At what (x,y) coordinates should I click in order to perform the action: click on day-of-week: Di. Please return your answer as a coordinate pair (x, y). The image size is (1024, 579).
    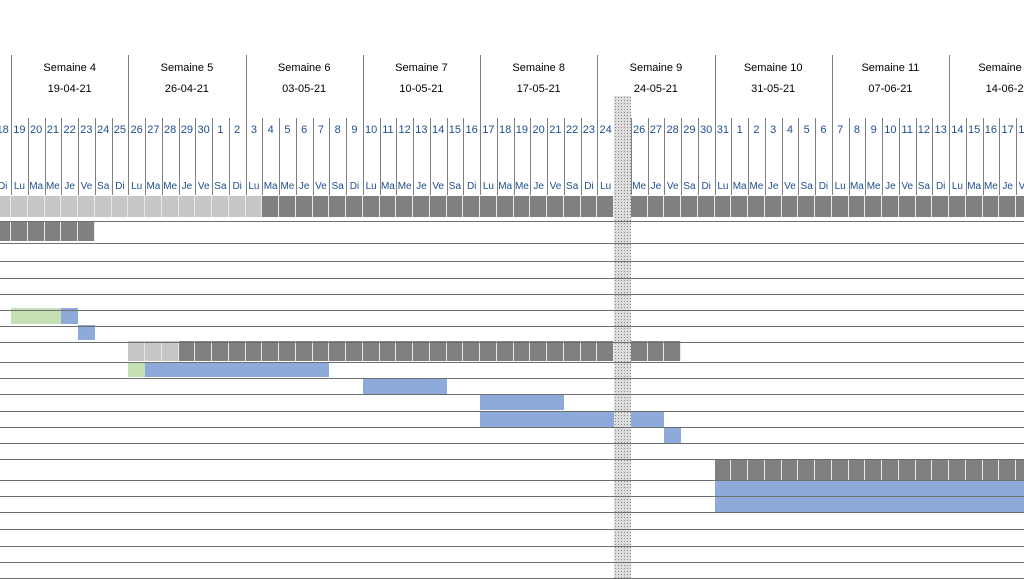
    Looking at the image, I should click on (354, 186).